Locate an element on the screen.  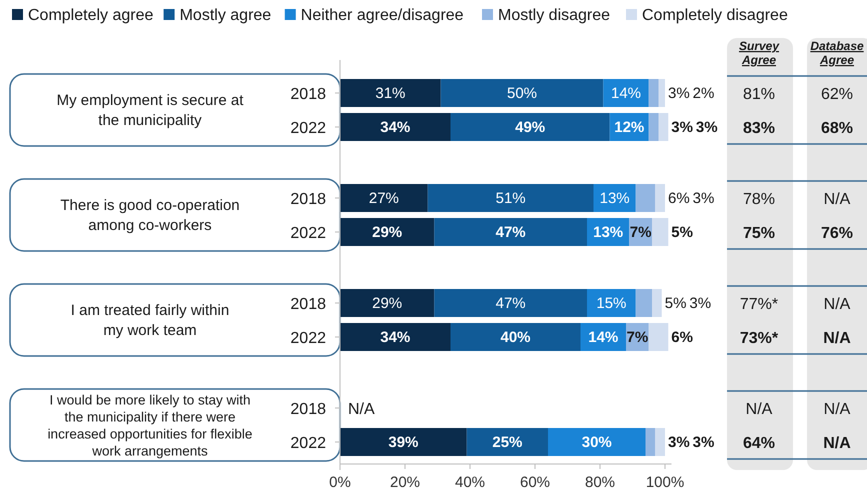
data-label: 39% is located at coordinates (403, 442).